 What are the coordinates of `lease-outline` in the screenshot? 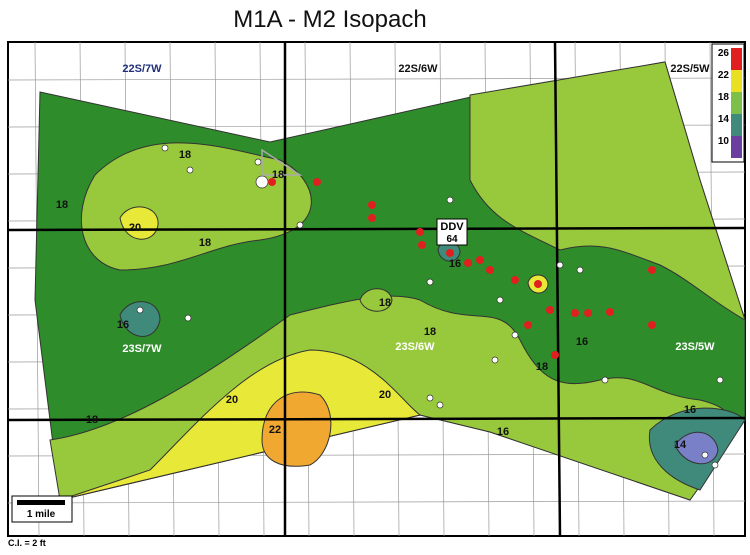 It's located at (282, 162).